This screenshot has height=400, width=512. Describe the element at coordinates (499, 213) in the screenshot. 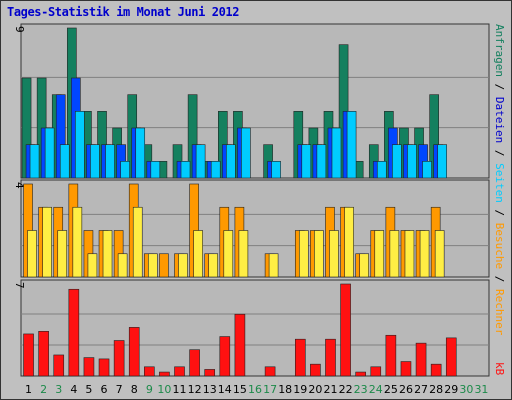

I see `right-legend-part-5: /` at that location.